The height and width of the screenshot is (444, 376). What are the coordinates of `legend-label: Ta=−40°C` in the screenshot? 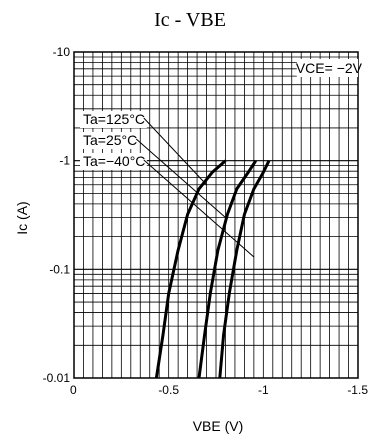 It's located at (114, 161).